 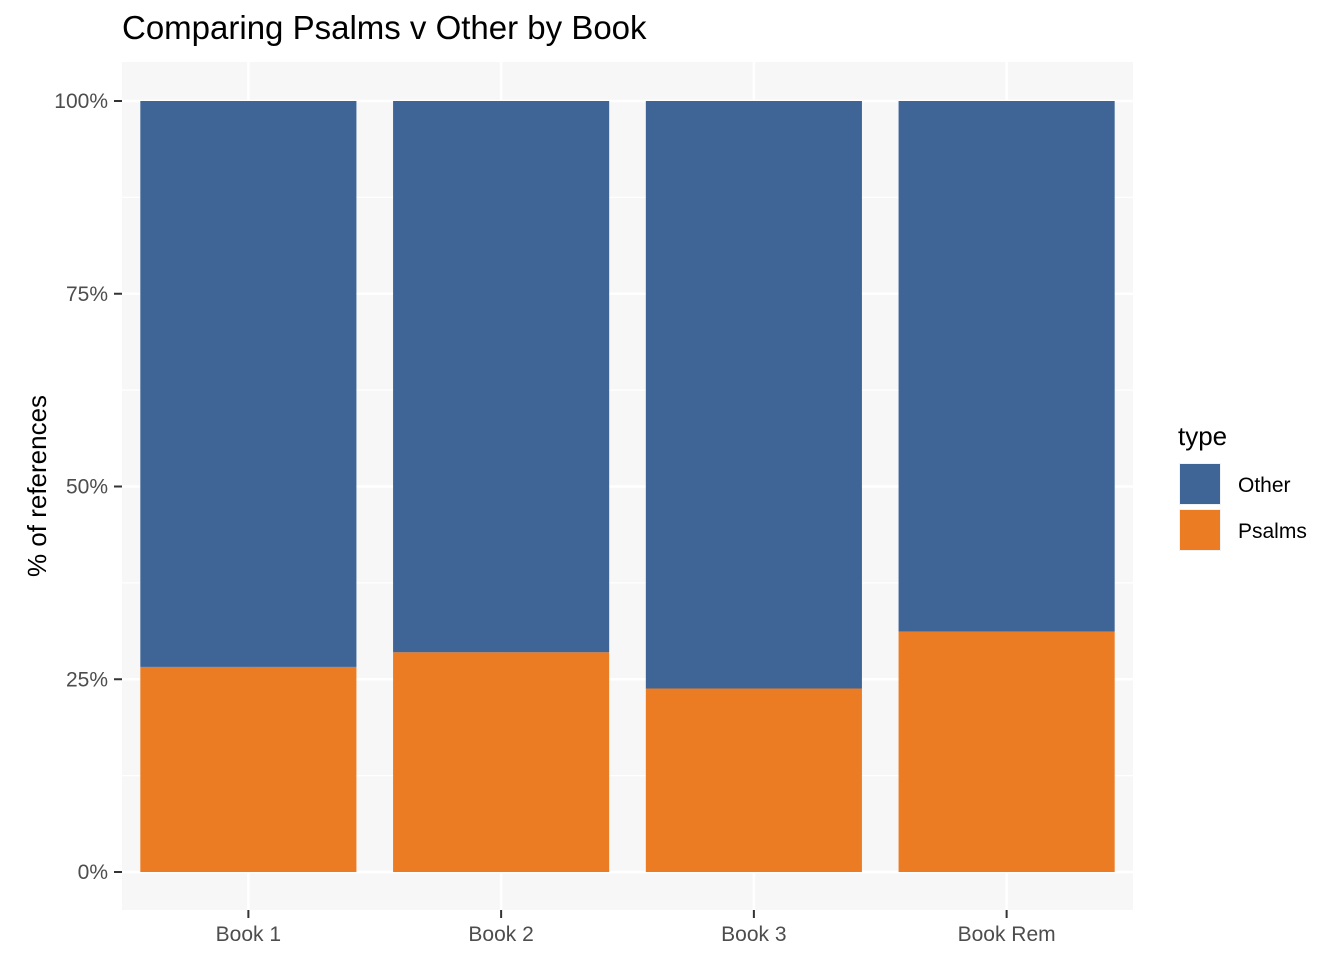 What do you see at coordinates (248, 934) in the screenshot?
I see `x-tick-label: Book 1` at bounding box center [248, 934].